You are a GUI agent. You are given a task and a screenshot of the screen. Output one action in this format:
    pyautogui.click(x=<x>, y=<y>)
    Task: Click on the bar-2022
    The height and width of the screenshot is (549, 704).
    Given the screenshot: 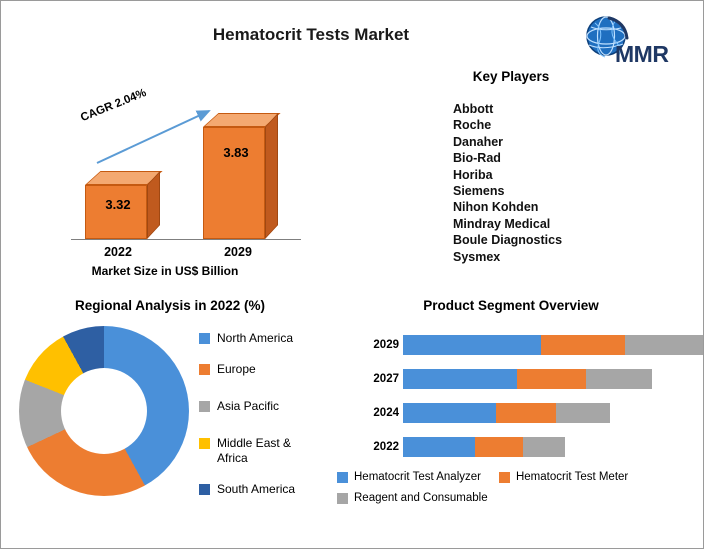 What is the action you would take?
    pyautogui.click(x=124, y=205)
    